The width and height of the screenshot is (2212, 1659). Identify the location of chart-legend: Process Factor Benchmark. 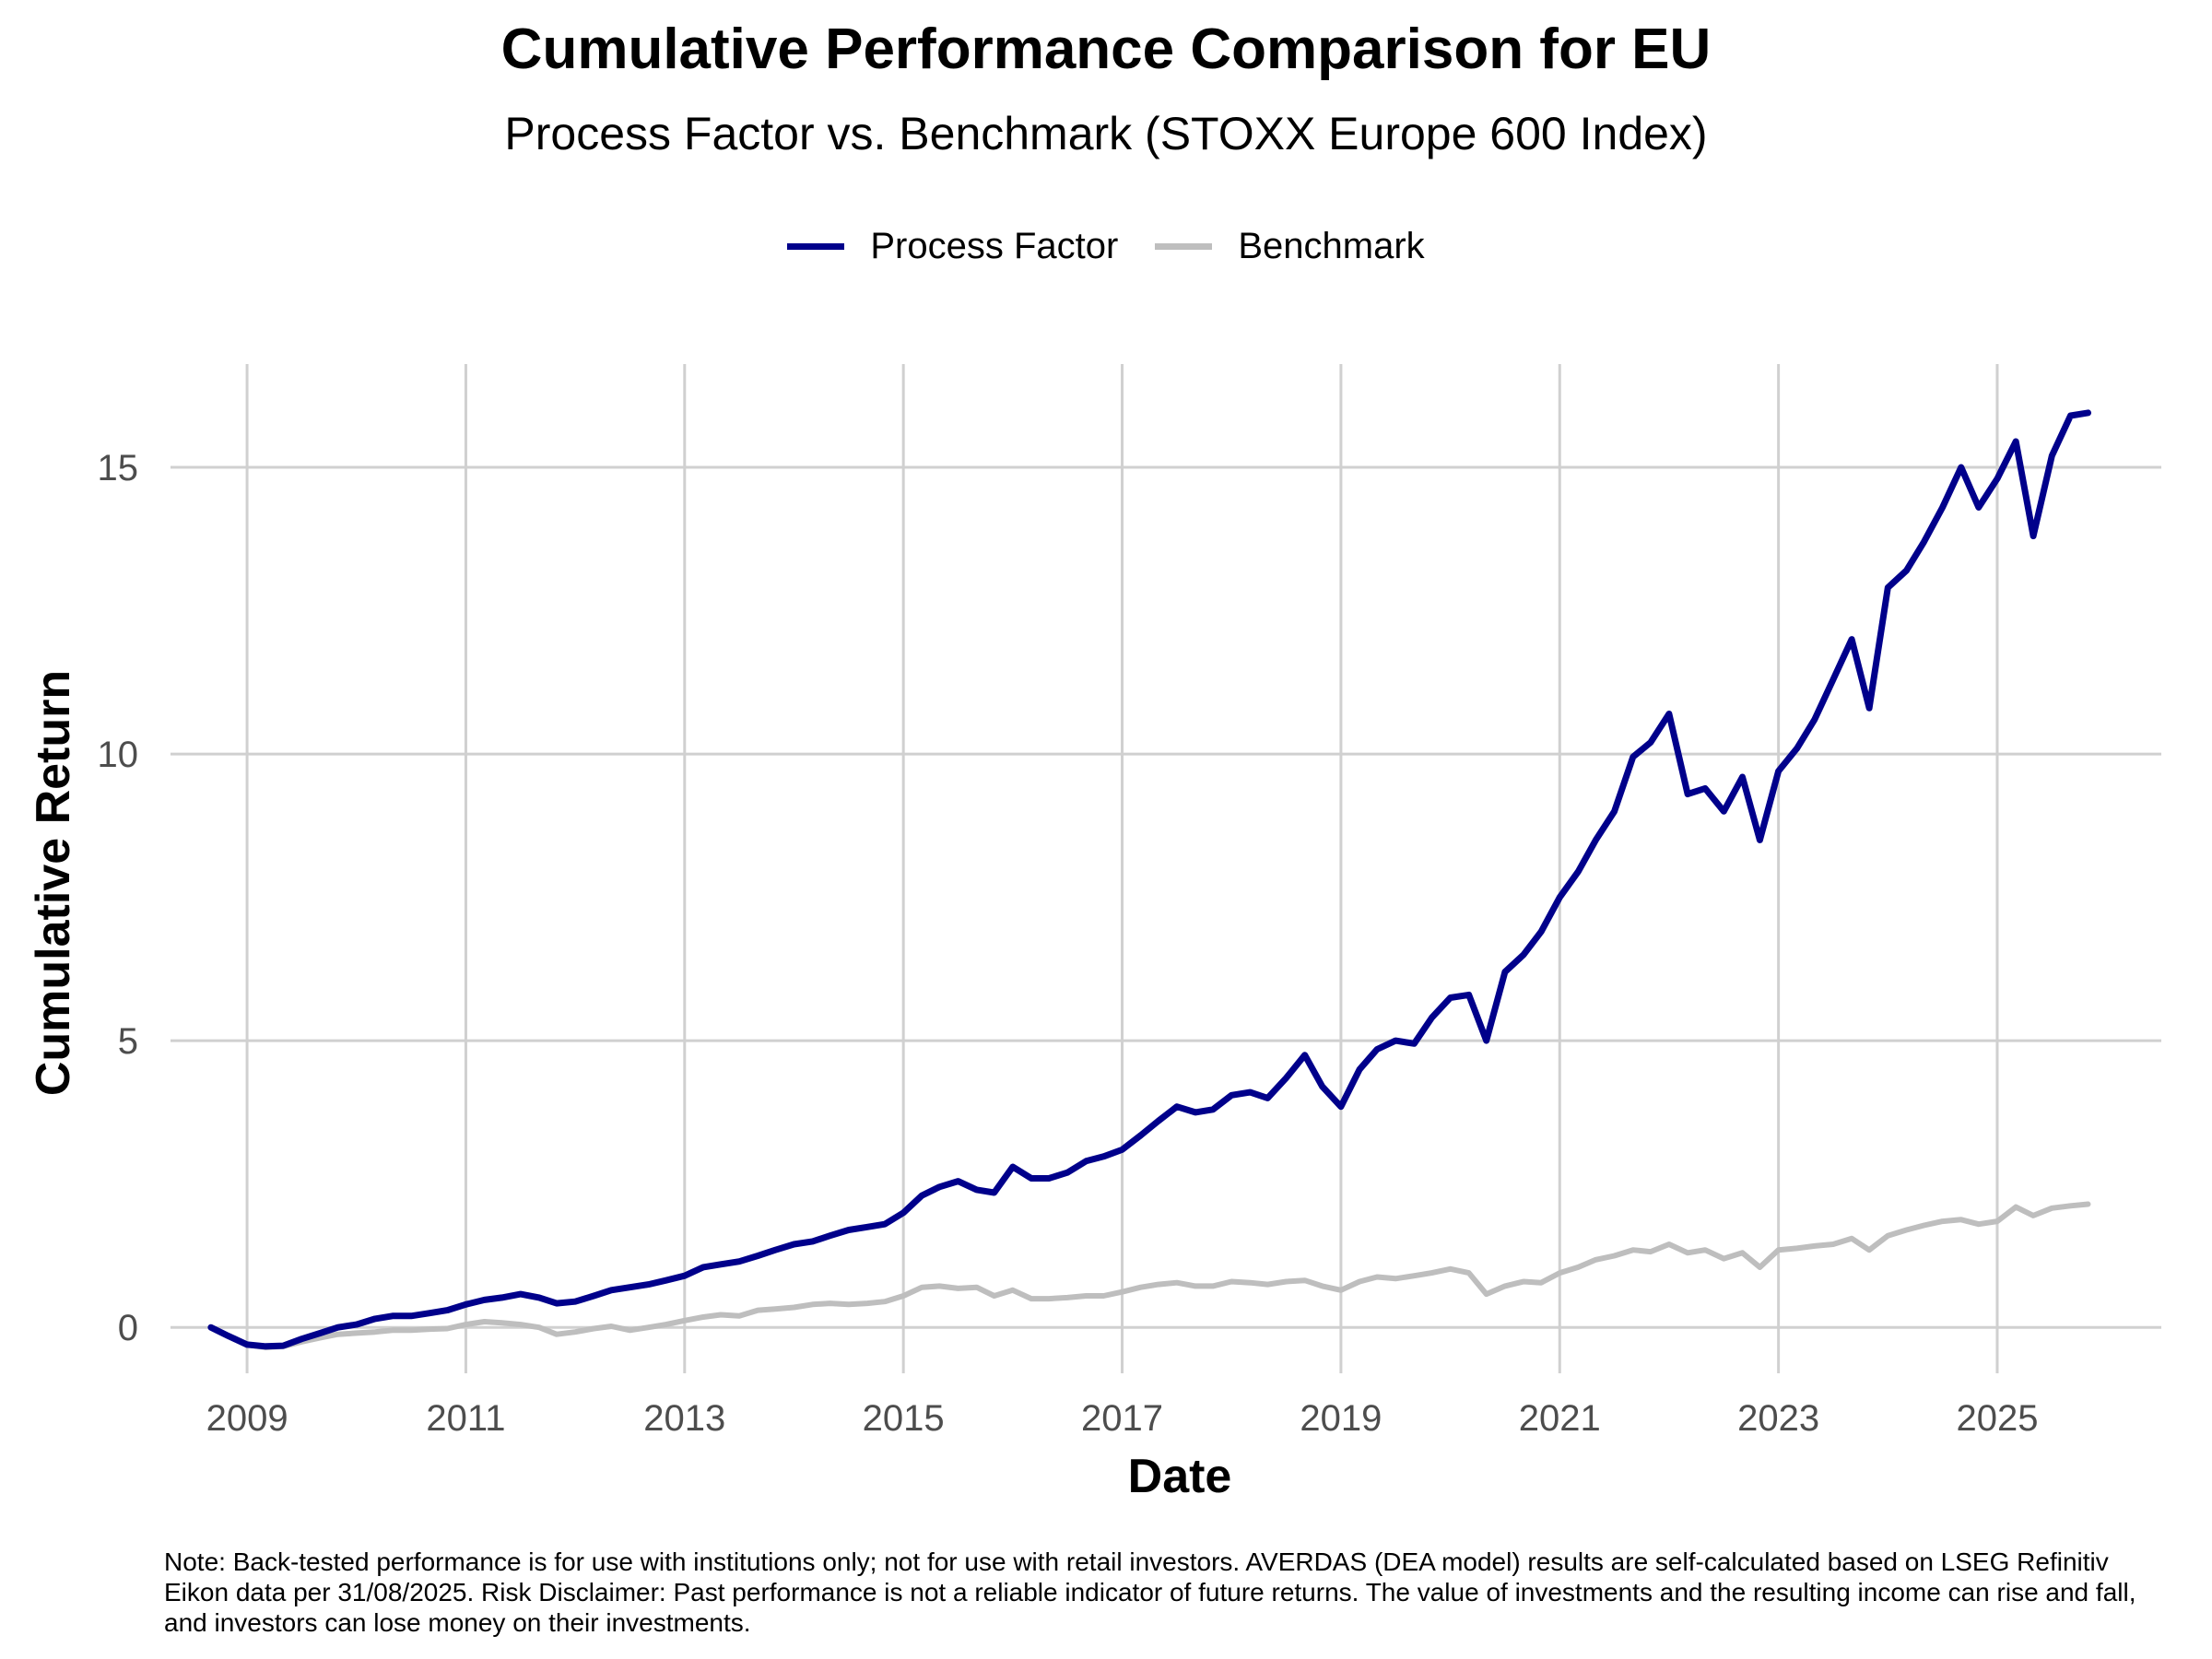
(1106, 246).